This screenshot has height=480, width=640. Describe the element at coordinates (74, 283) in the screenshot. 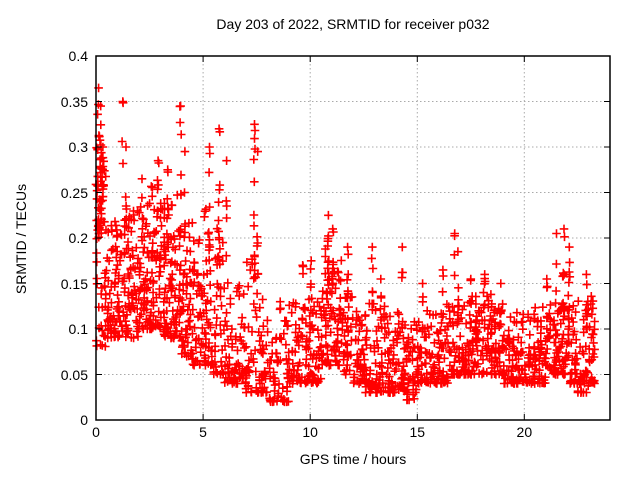

I see `y-tick-label: 0.15` at that location.